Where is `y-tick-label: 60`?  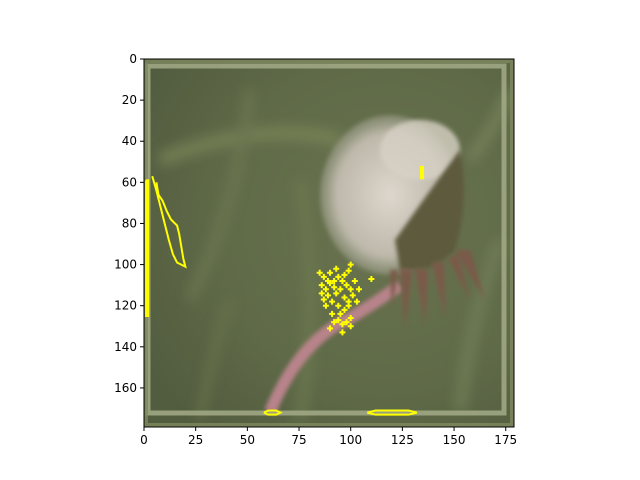
y-tick-label: 60 is located at coordinates (129, 182).